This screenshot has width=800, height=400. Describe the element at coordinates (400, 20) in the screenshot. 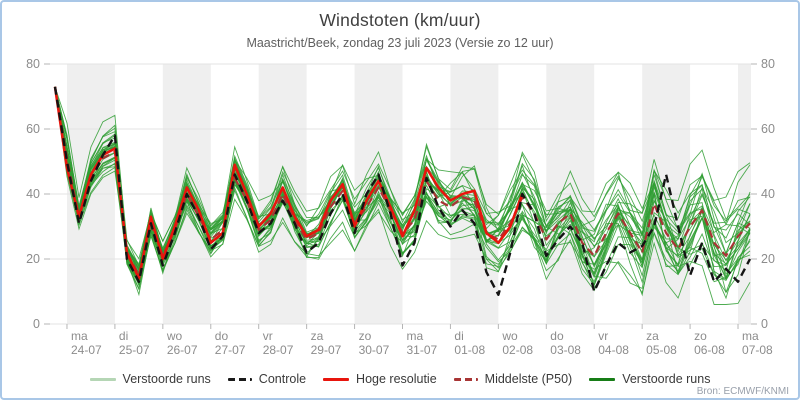

I see `chart-title: Windstoten (km/uur)` at that location.